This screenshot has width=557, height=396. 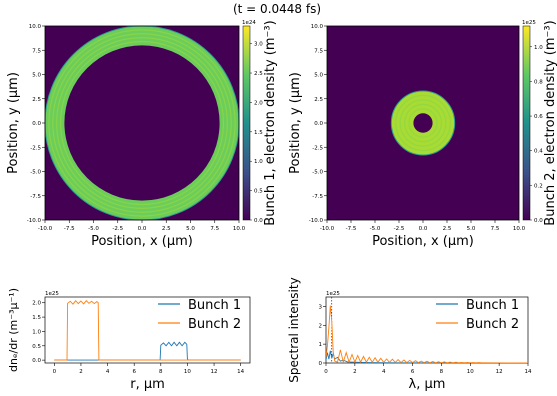 I want to click on colorbar, so click(x=246, y=123).